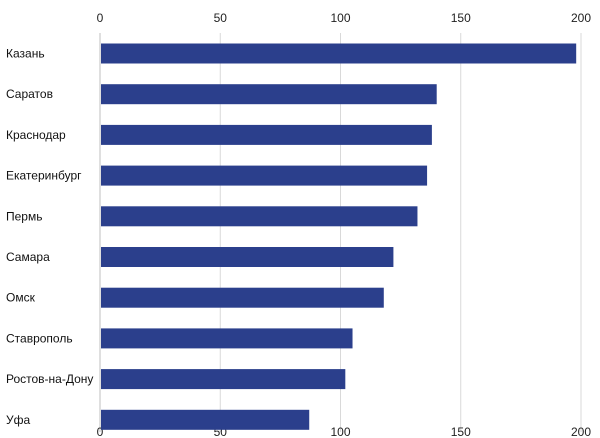 The width and height of the screenshot is (600, 438). I want to click on x-tick-label-top: 150, so click(461, 18).